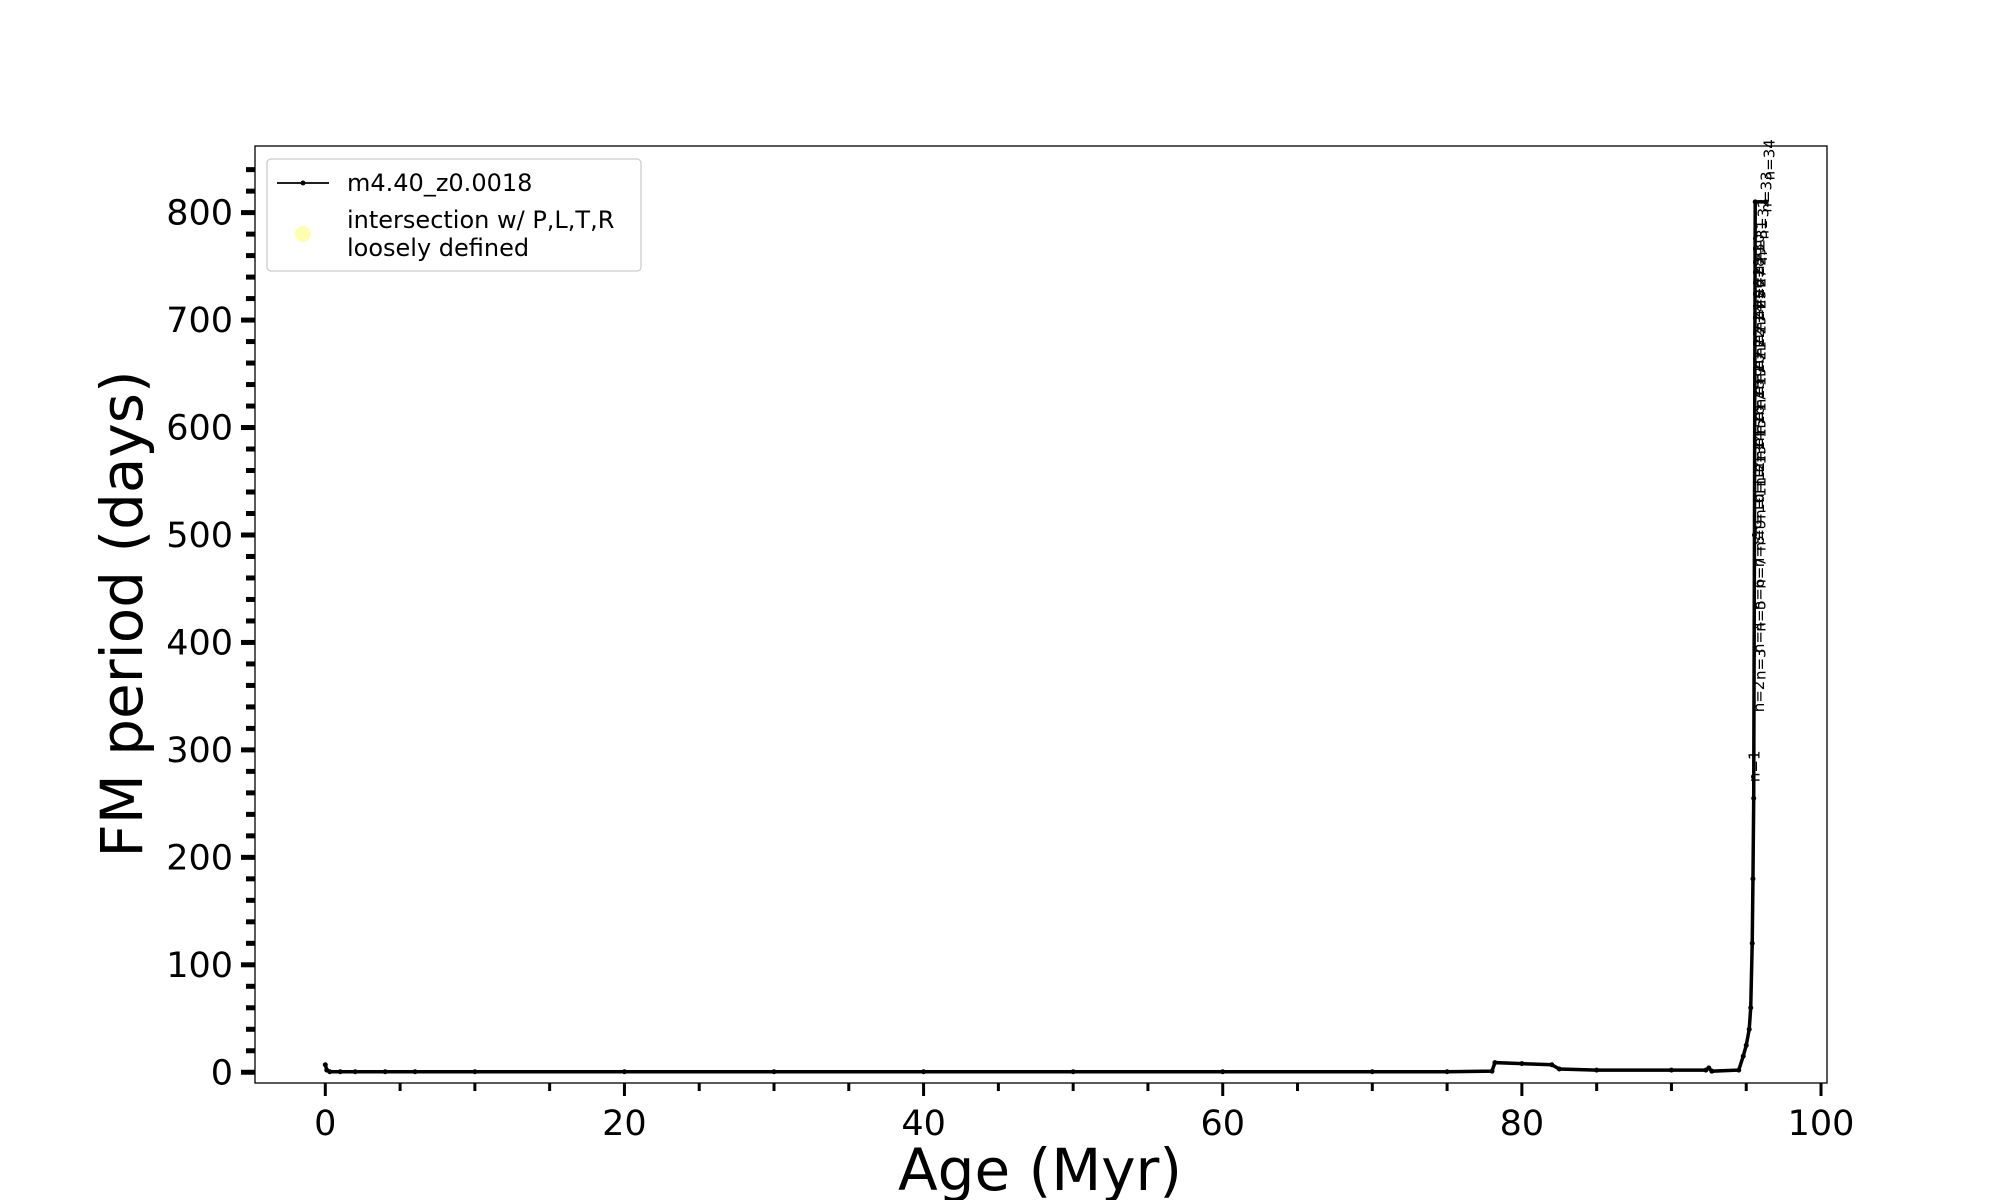 The image size is (2000, 1200). What do you see at coordinates (1761, 616) in the screenshot?
I see `annotation: n=5` at bounding box center [1761, 616].